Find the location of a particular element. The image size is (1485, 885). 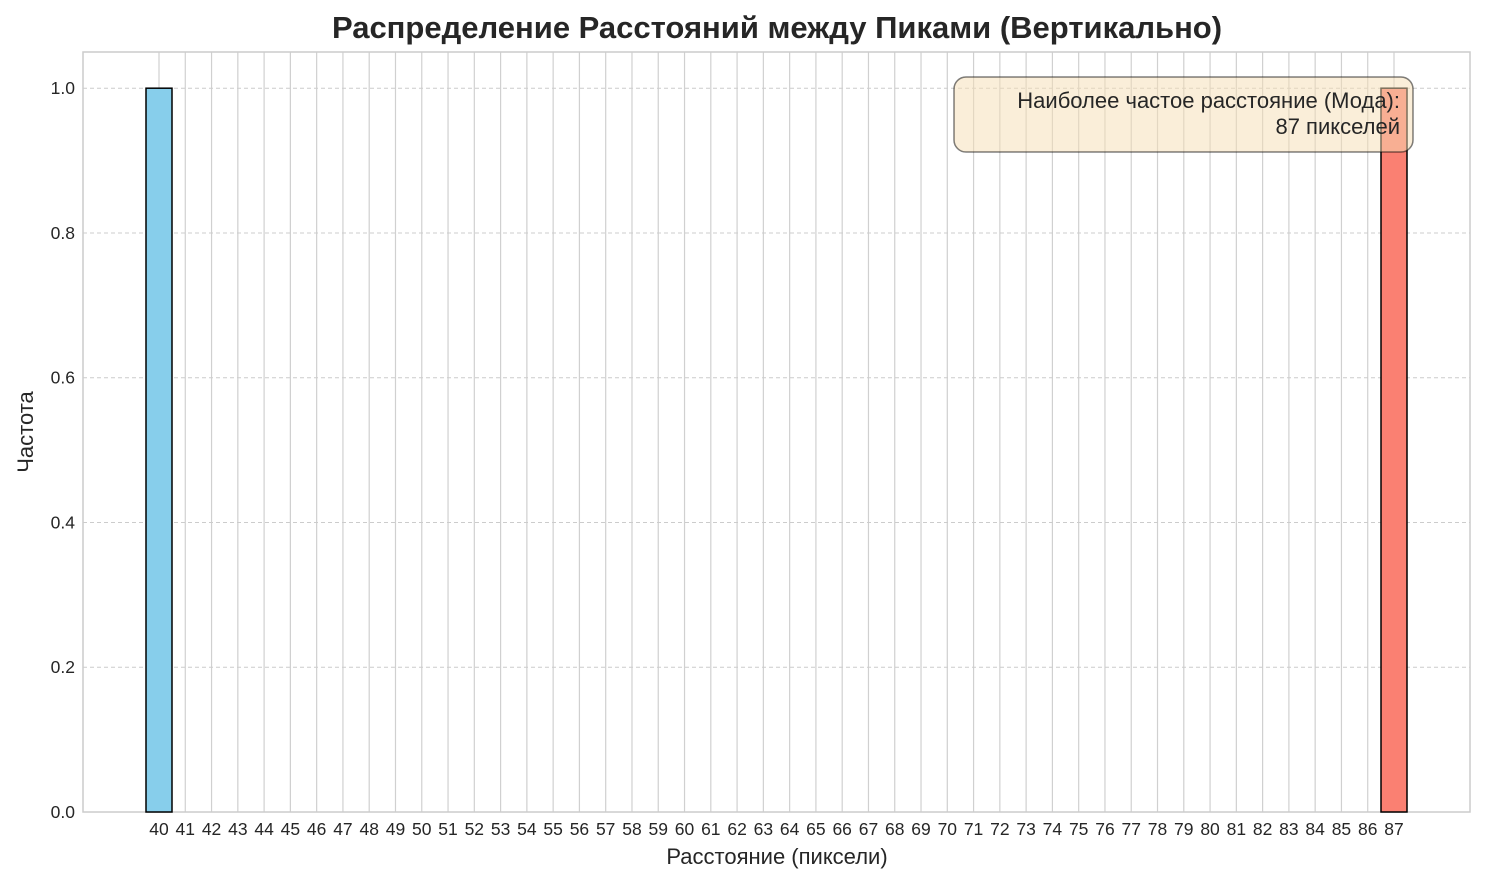

x-tick-label: 44 is located at coordinates (264, 829).